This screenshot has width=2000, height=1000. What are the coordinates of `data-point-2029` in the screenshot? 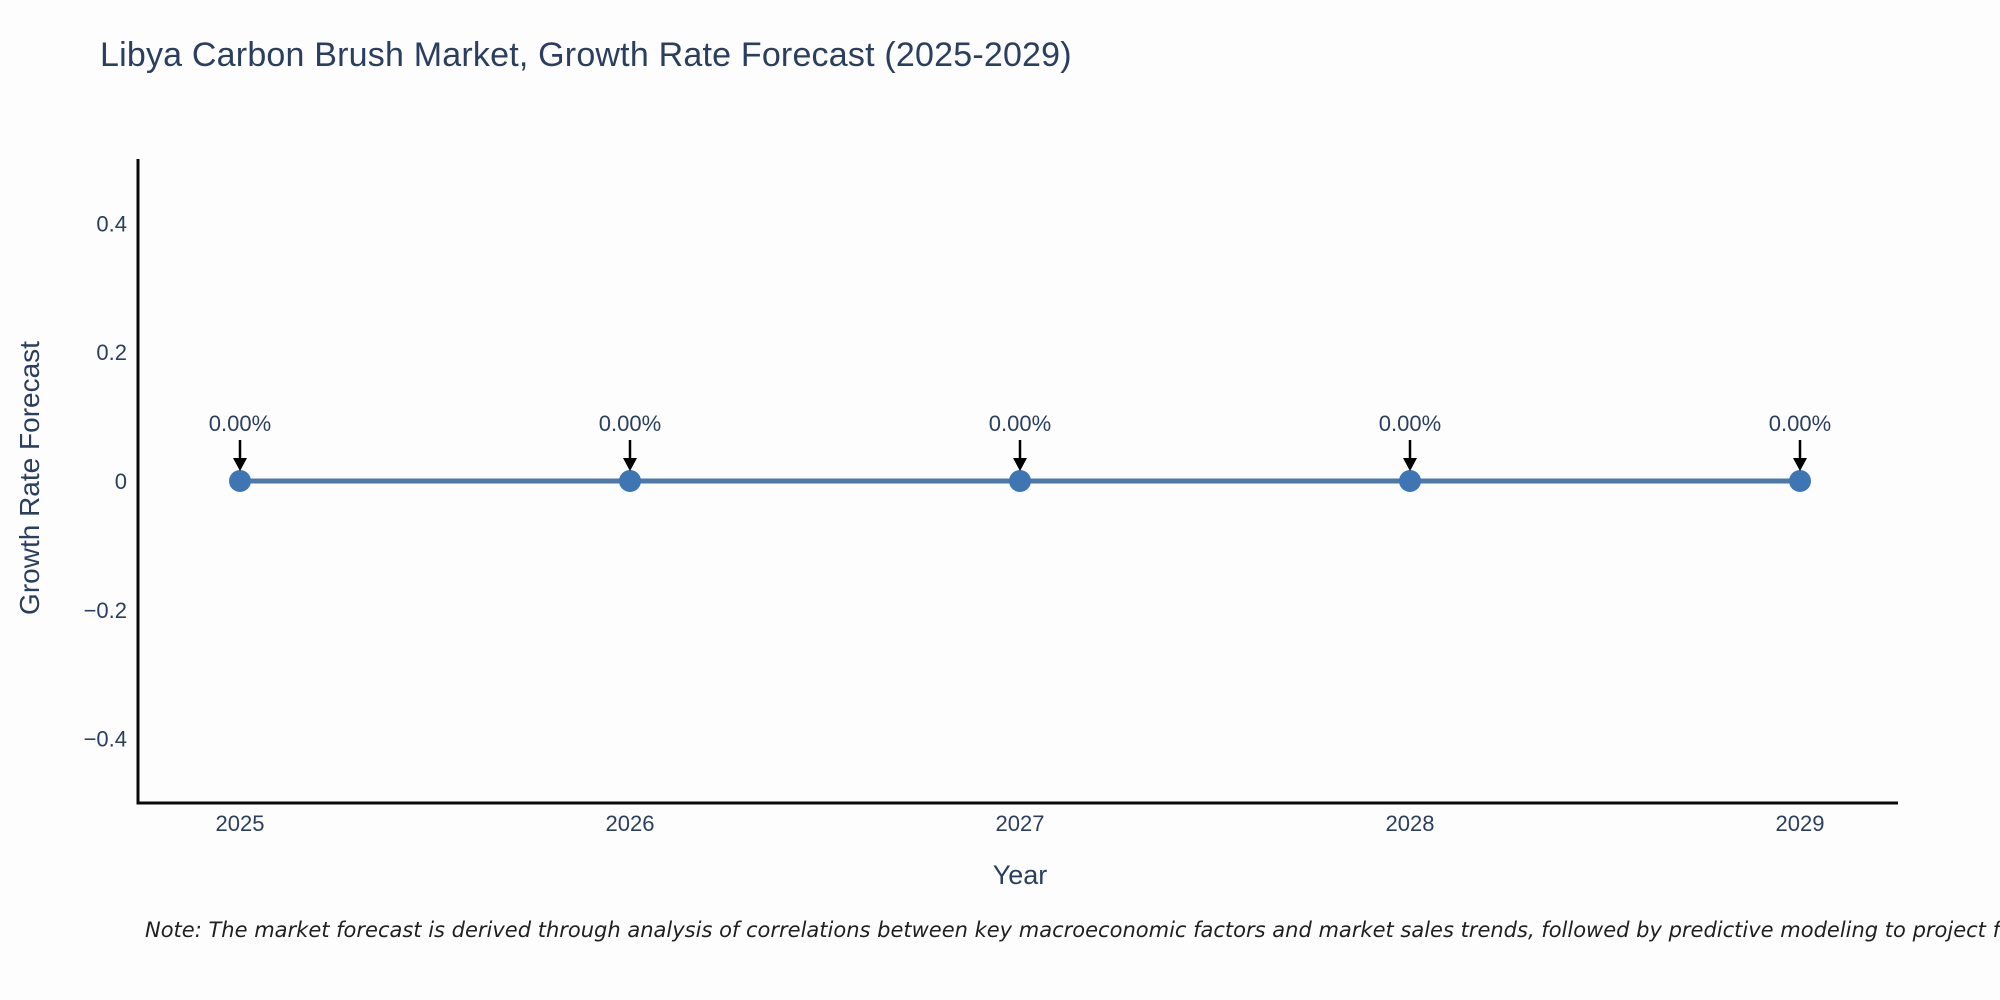 It's located at (1800, 481).